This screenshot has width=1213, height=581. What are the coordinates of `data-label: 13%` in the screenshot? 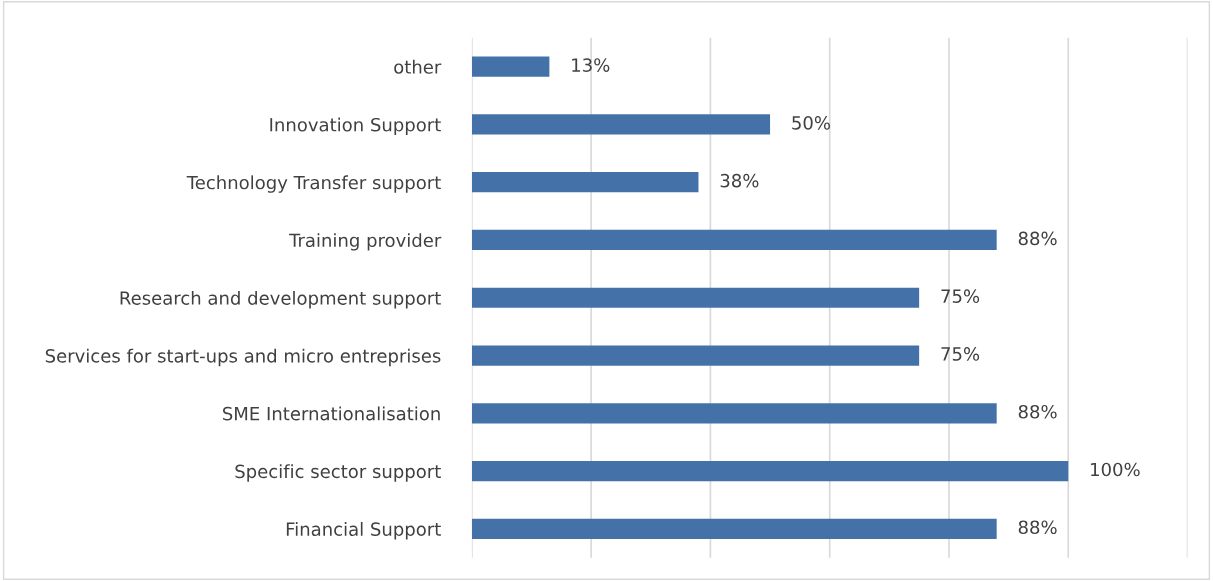 It's located at (591, 65).